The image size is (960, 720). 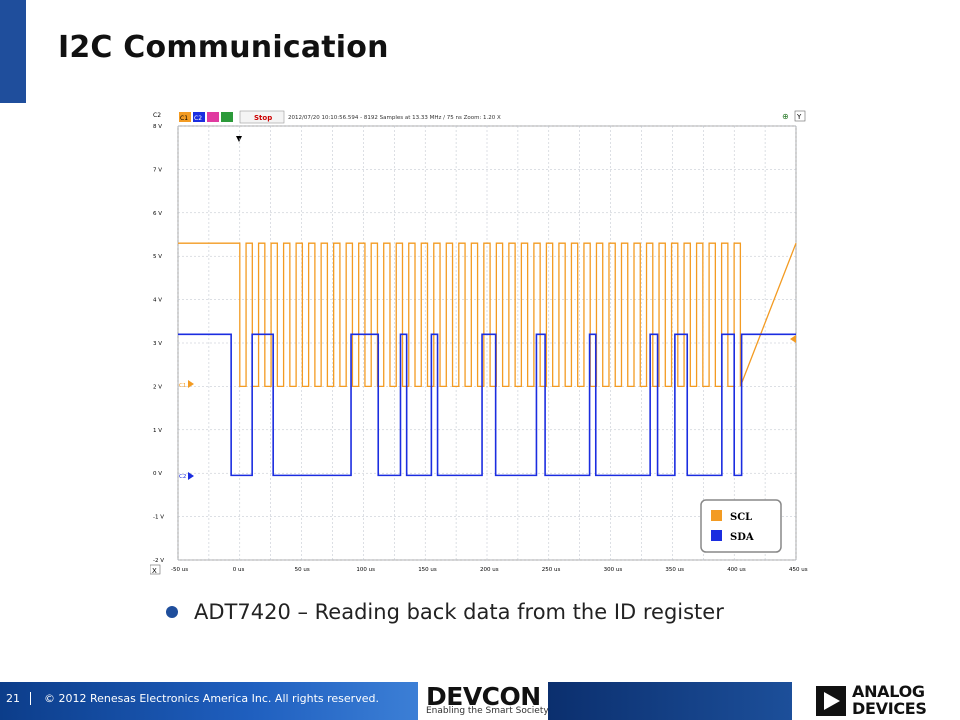 I want to click on stop-button, so click(x=262, y=117).